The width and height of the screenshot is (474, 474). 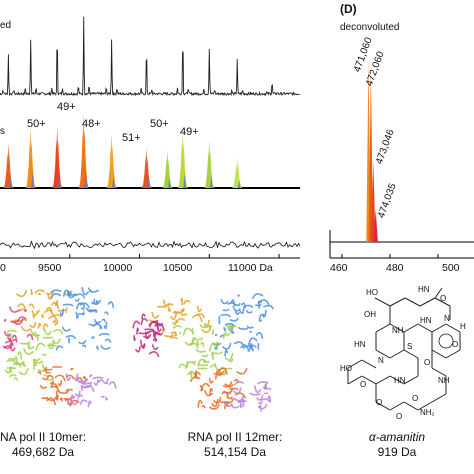 What do you see at coordinates (379, 402) in the screenshot?
I see `atom-o-5: O` at bounding box center [379, 402].